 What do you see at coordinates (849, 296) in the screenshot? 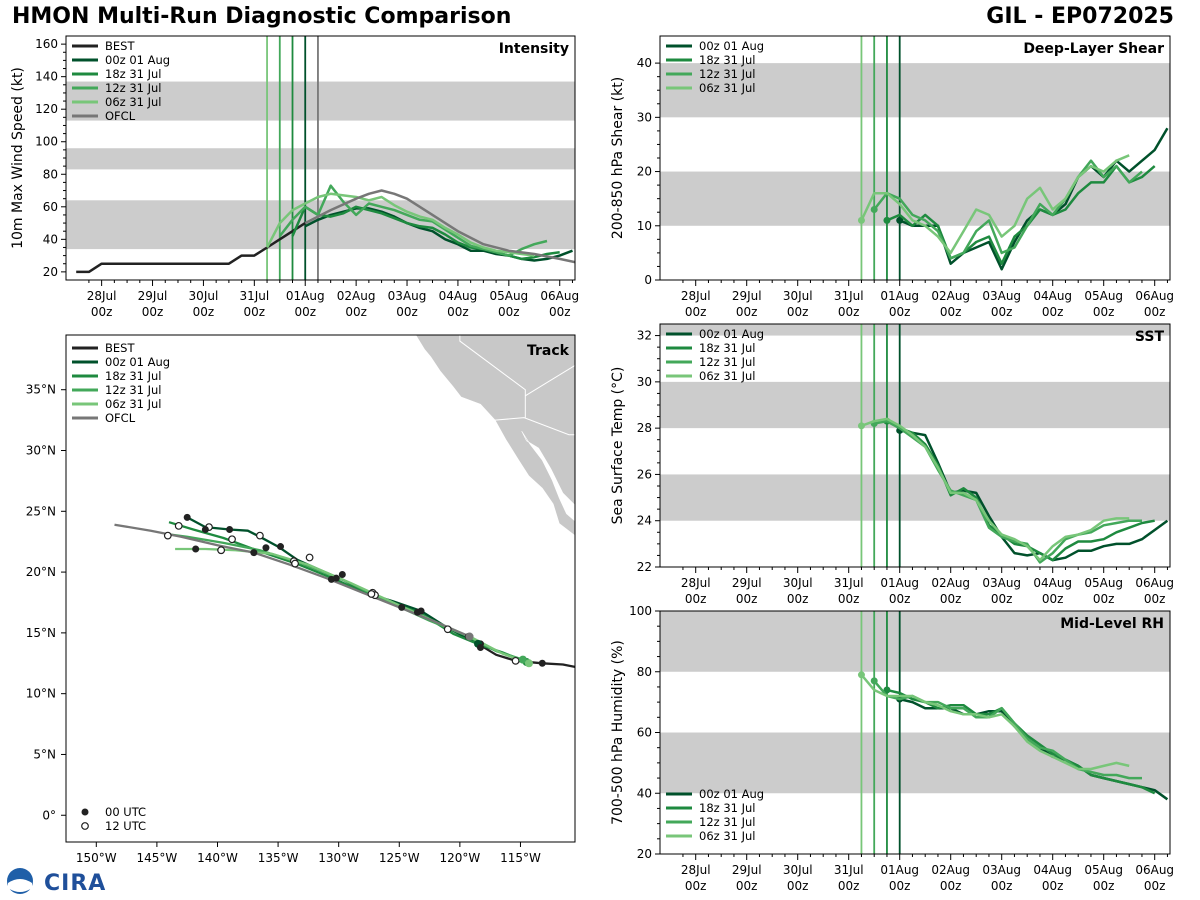
I see `shear-xtick-label: 31Jul` at bounding box center [849, 296].